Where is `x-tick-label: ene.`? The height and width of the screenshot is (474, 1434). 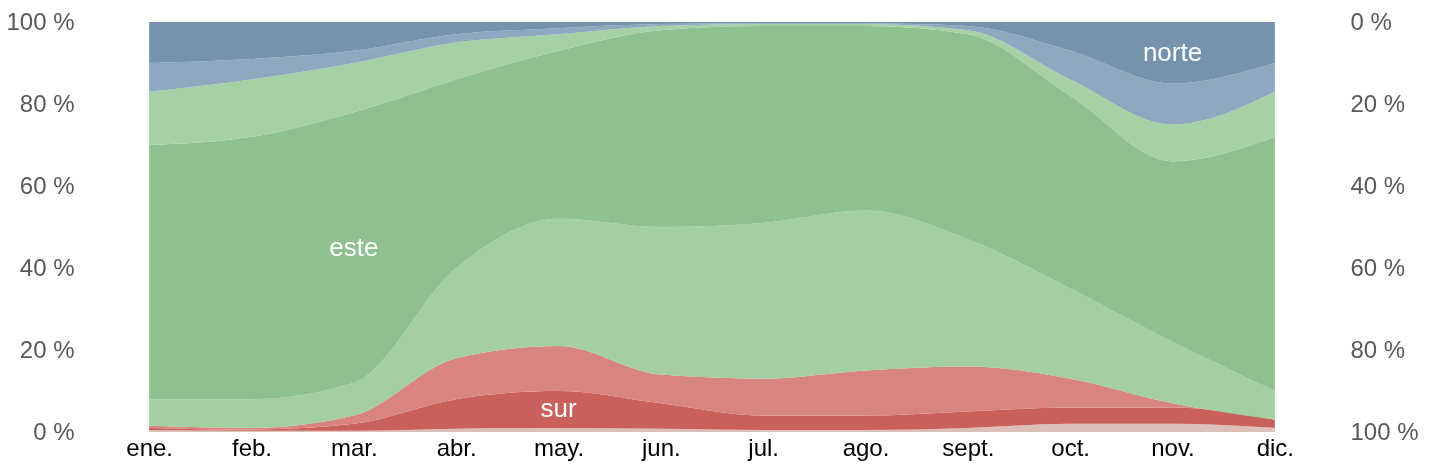
x-tick-label: ene. is located at coordinates (150, 447).